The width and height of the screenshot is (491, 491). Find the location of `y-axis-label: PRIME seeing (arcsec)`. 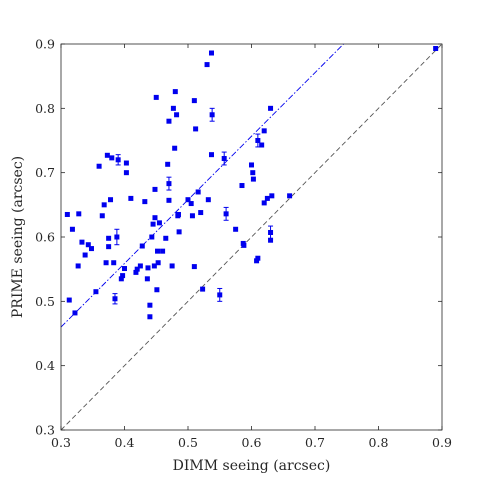

y-axis-label: PRIME seeing (arcsec) is located at coordinates (18, 237).